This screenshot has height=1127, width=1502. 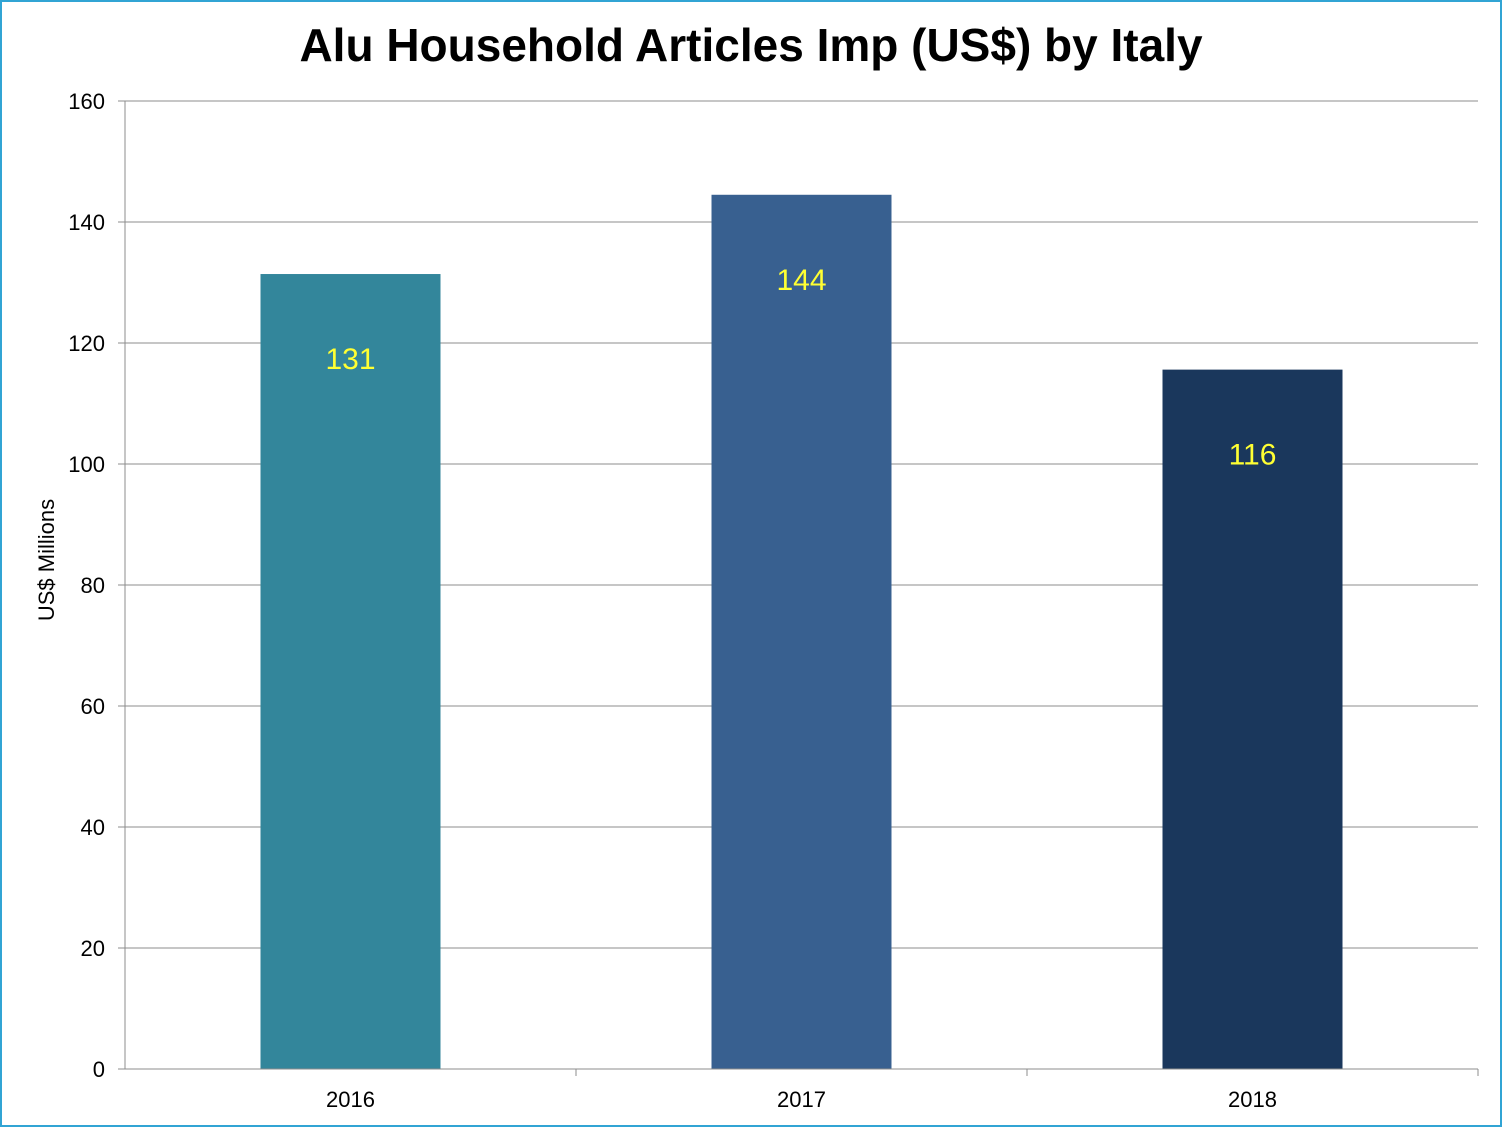 I want to click on y-tick-label: 100, so click(x=86, y=464).